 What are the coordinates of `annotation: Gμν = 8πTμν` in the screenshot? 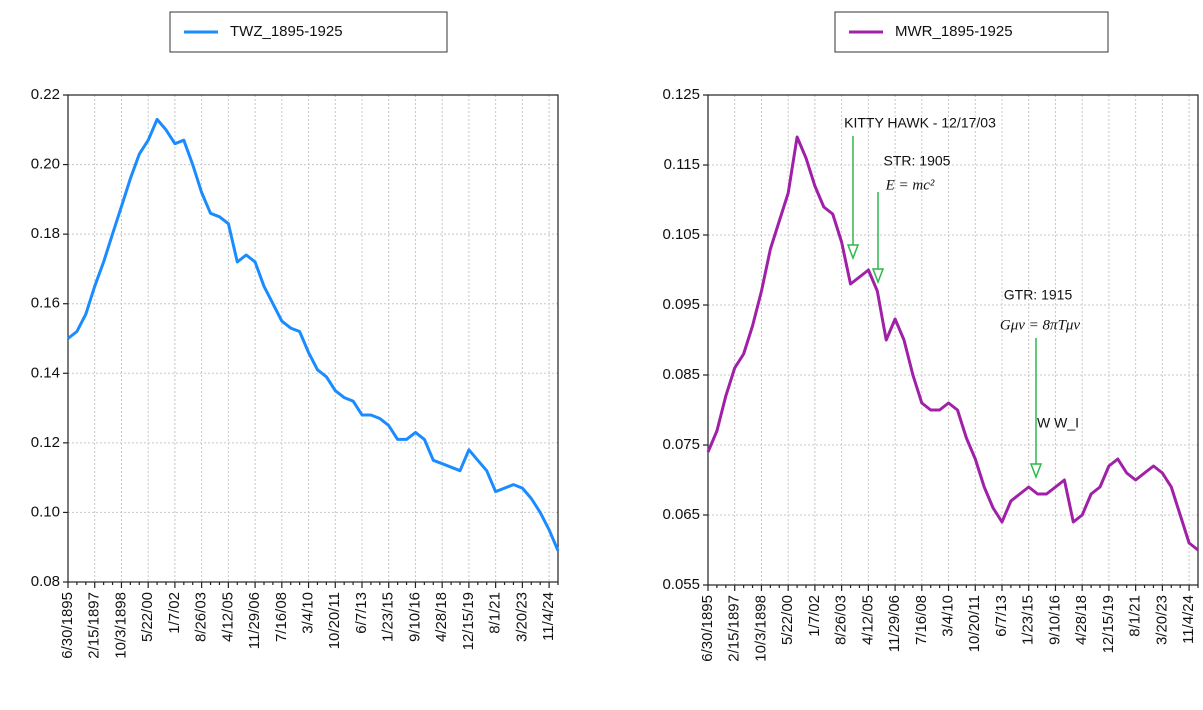 It's located at (1040, 325).